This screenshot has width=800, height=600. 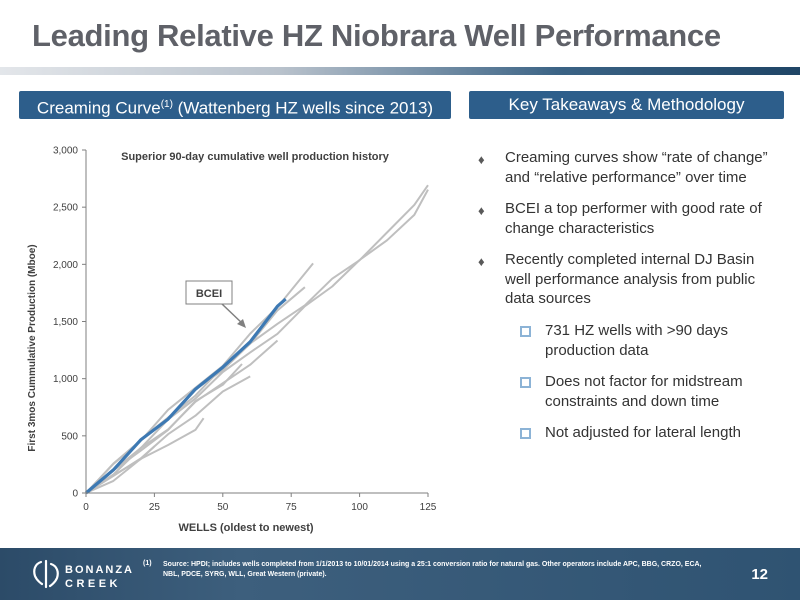 I want to click on bonanza-creek-logo: BONANZA CREEK, so click(x=83, y=574).